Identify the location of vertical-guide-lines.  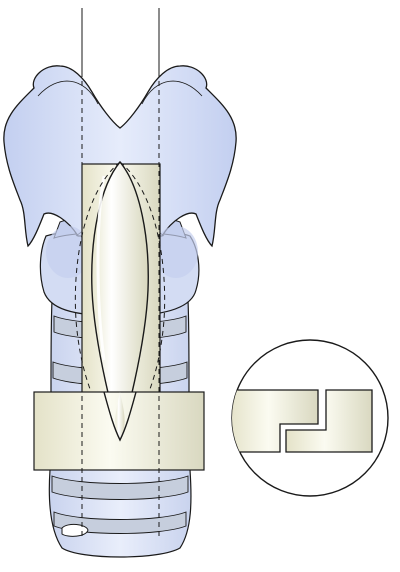
(120, 40).